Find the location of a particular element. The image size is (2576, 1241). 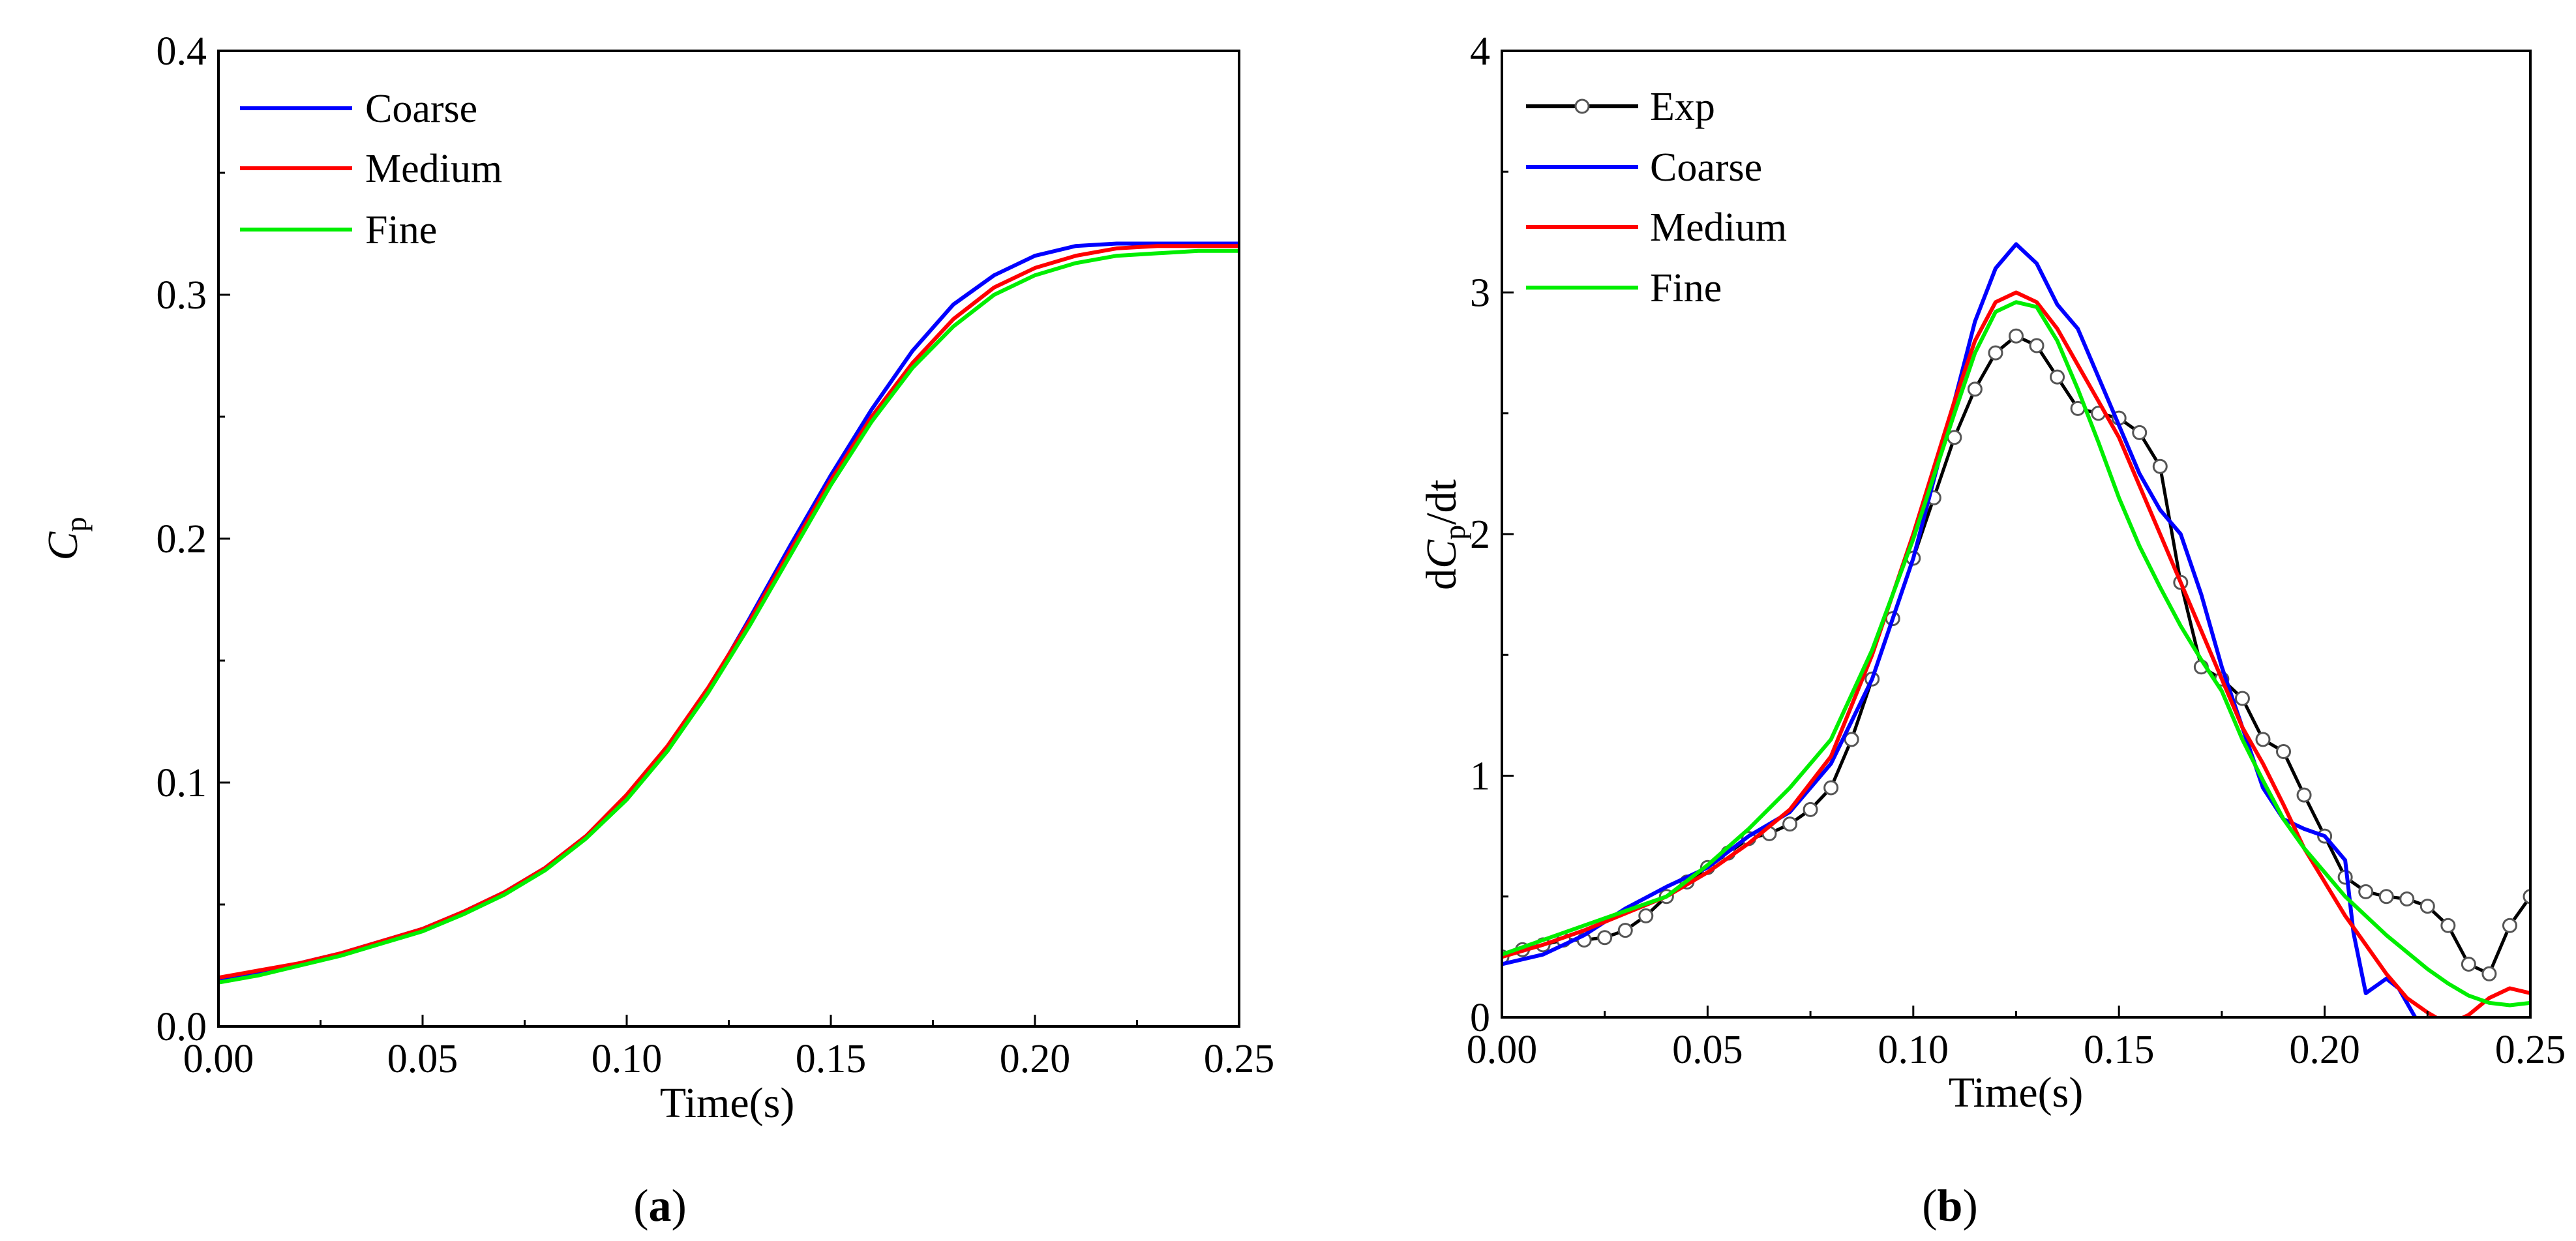

panel-b-legend: Exp Coarse Medium Fine is located at coordinates (1656, 197).